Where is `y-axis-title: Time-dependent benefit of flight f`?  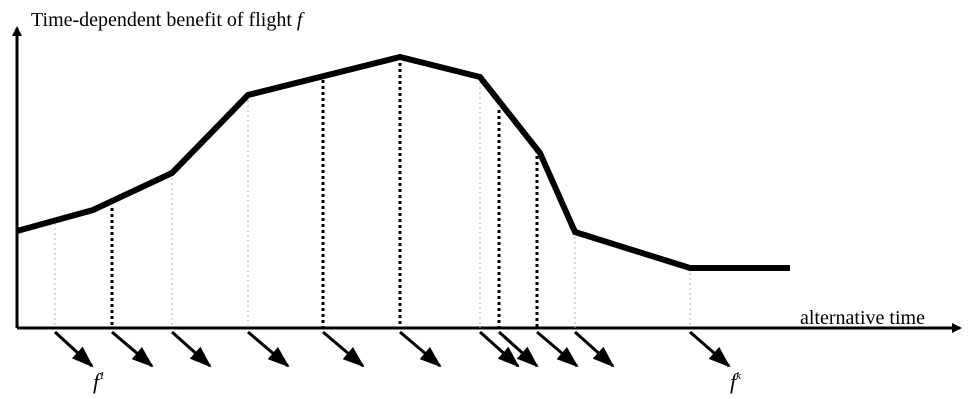 y-axis-title: Time-dependent benefit of flight f is located at coordinates (168, 20).